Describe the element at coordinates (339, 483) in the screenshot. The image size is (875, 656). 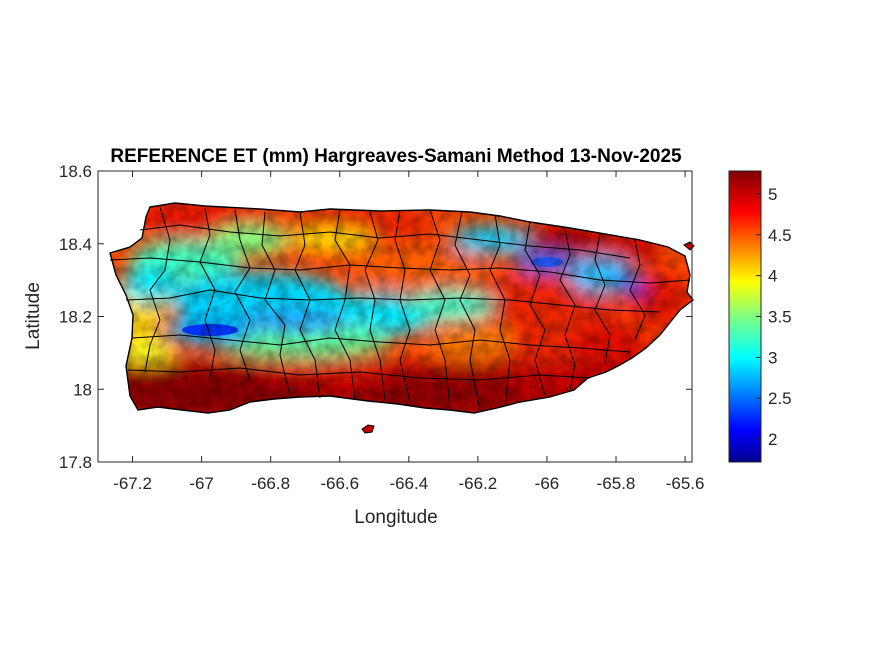
I see `x-tick-label: -66.6` at that location.